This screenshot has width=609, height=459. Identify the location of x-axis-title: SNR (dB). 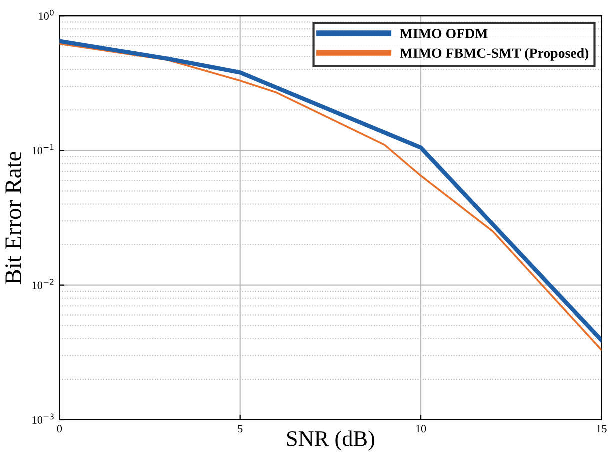
(330, 440).